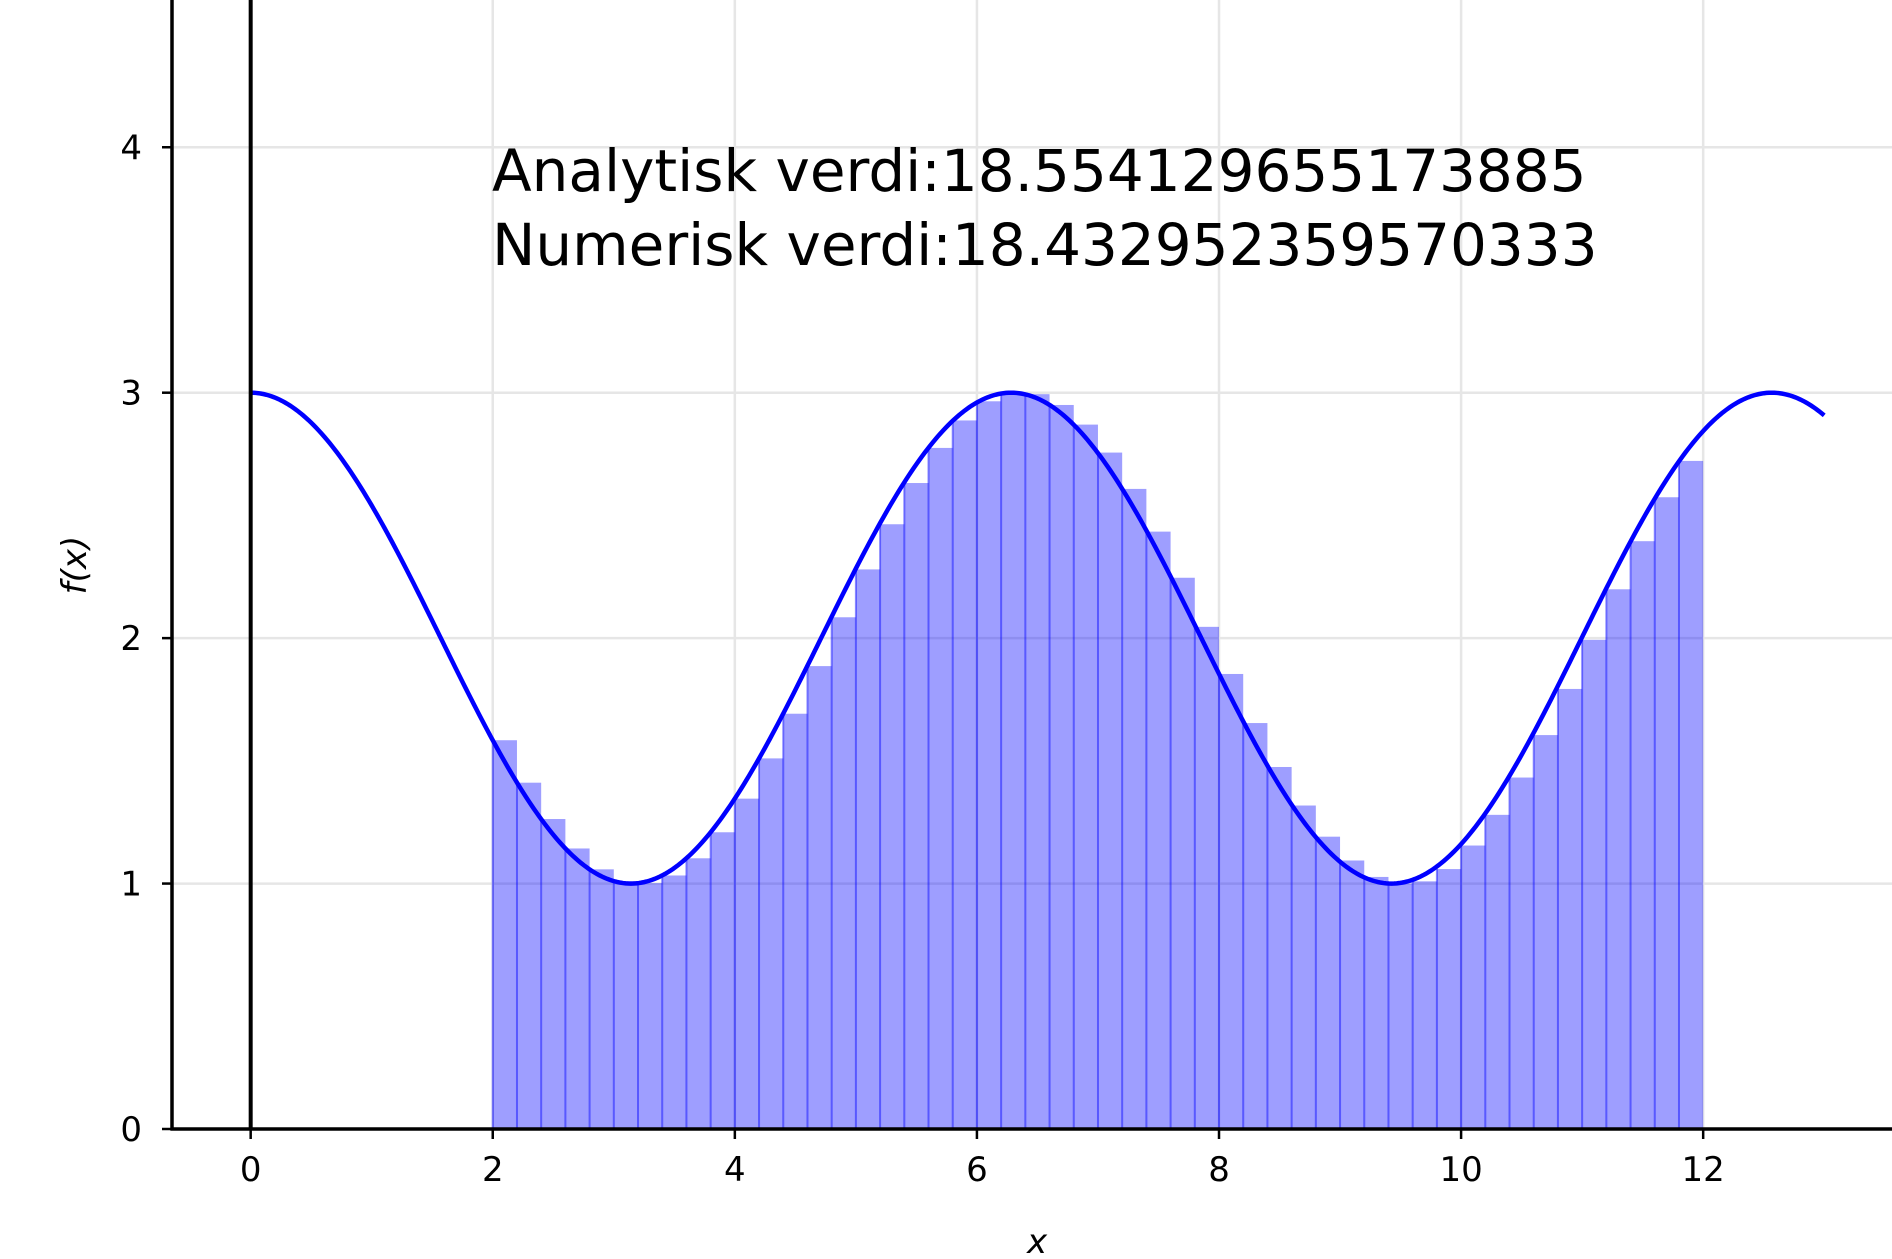 This screenshot has height=1259, width=1892. What do you see at coordinates (1703, 1170) in the screenshot?
I see `x-tick-label: 12` at bounding box center [1703, 1170].